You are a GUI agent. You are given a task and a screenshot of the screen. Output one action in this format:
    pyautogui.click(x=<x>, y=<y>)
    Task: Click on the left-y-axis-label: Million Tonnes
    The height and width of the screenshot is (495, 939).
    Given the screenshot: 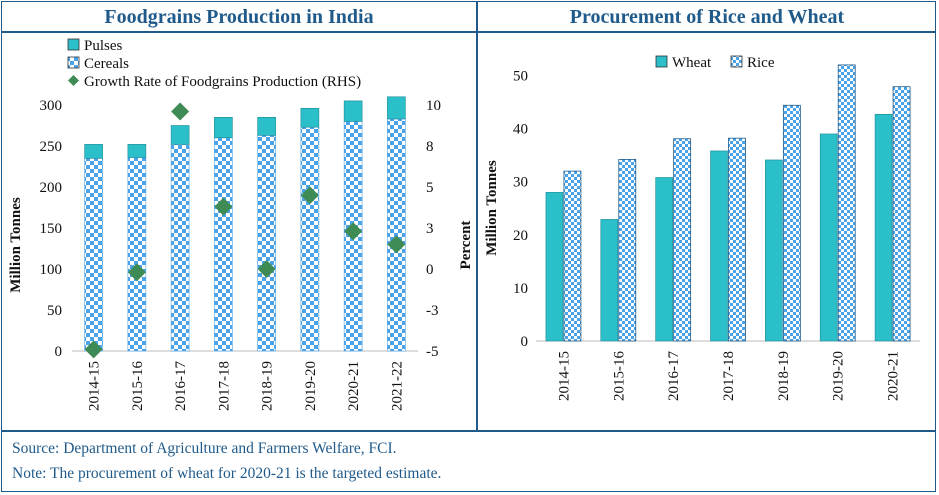 What is the action you would take?
    pyautogui.click(x=16, y=245)
    